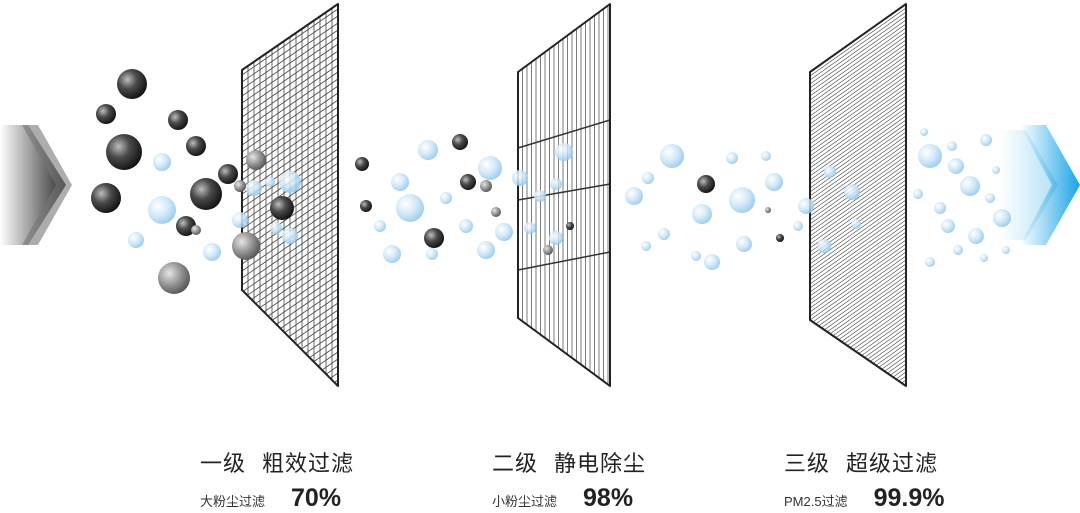 Image resolution: width=1080 pixels, height=513 pixels. I want to click on stage-3-level: 三级, so click(807, 463).